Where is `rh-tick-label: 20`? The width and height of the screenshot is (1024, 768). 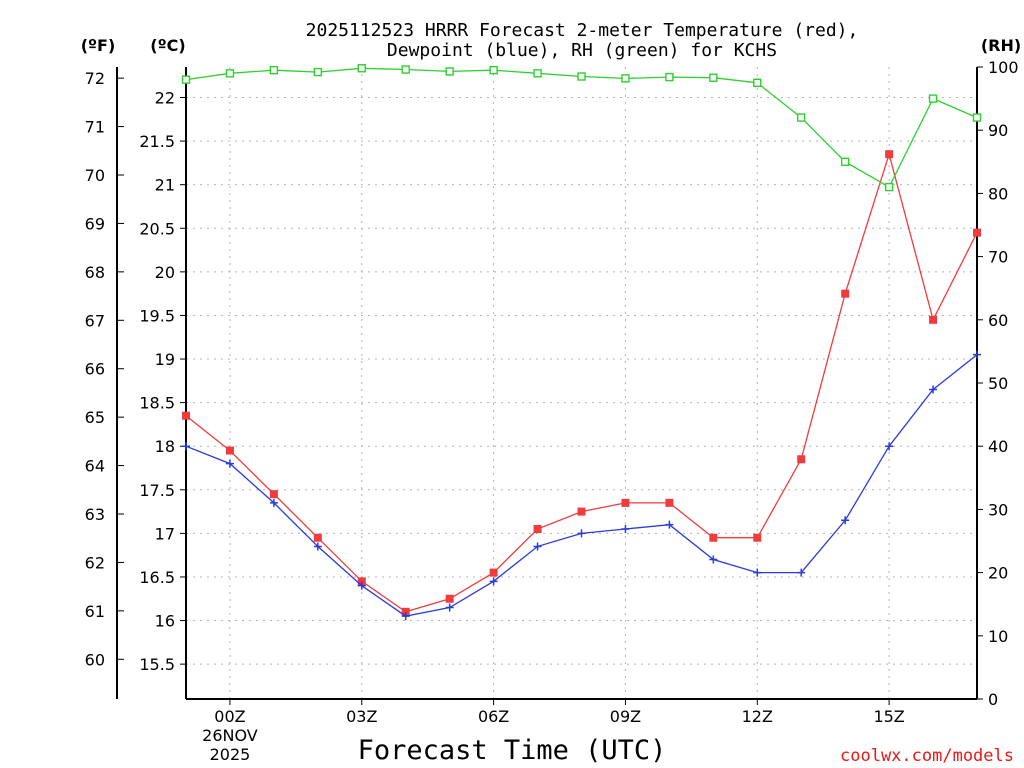
rh-tick-label: 20 is located at coordinates (998, 573).